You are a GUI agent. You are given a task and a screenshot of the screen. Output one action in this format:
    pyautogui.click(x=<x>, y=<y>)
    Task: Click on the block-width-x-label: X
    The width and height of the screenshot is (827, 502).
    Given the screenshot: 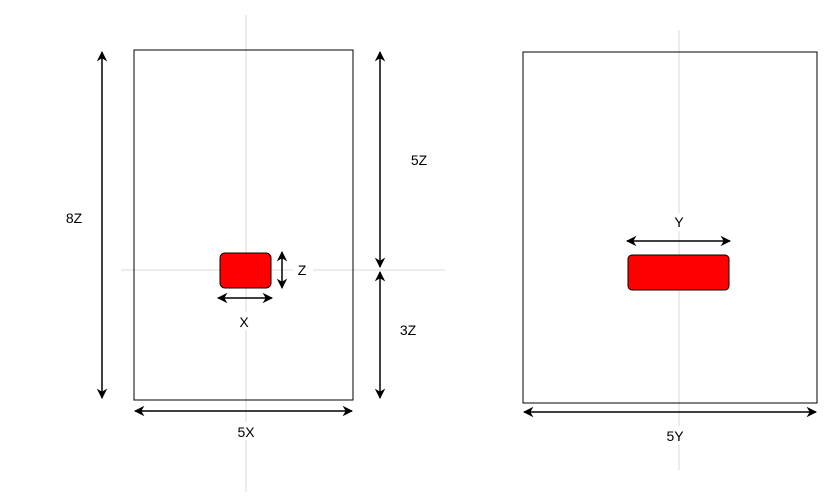 What is the action you would take?
    pyautogui.click(x=244, y=322)
    